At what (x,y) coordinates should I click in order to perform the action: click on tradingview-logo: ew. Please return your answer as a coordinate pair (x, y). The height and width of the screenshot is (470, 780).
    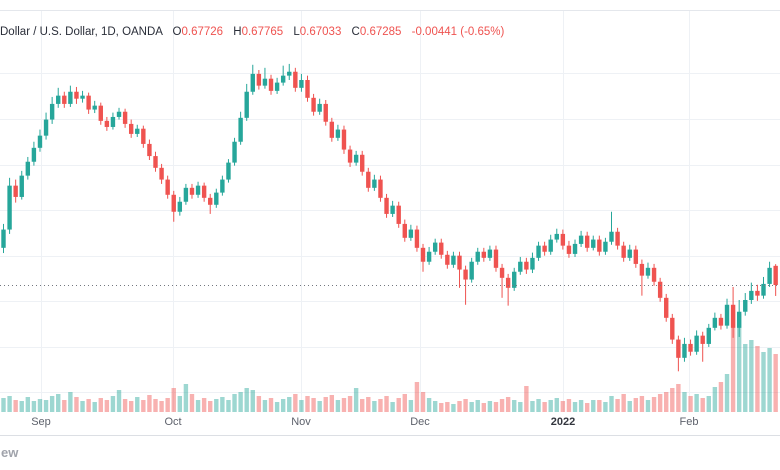
    Looking at the image, I should click on (10, 452).